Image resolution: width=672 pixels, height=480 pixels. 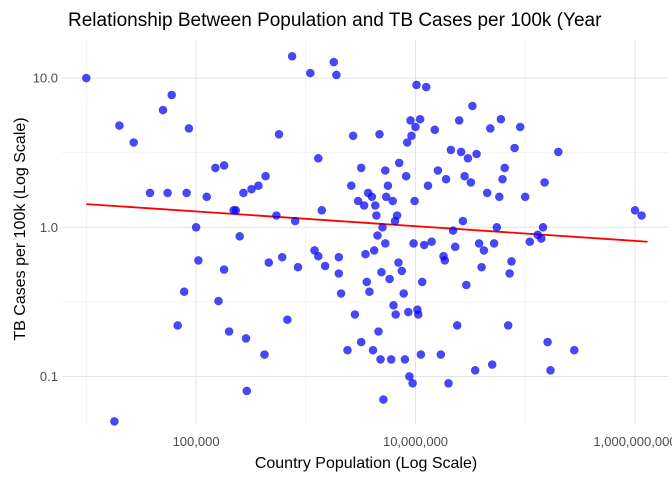 What do you see at coordinates (45, 78) in the screenshot?
I see `y-tick-label: 10.0` at bounding box center [45, 78].